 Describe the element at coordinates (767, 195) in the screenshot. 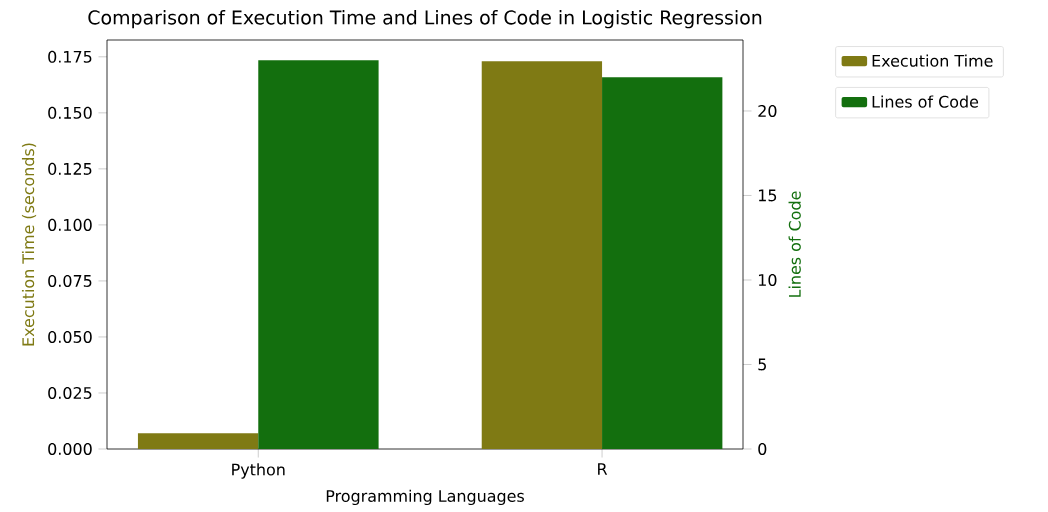

I see `y2-tick-label: 15` at that location.